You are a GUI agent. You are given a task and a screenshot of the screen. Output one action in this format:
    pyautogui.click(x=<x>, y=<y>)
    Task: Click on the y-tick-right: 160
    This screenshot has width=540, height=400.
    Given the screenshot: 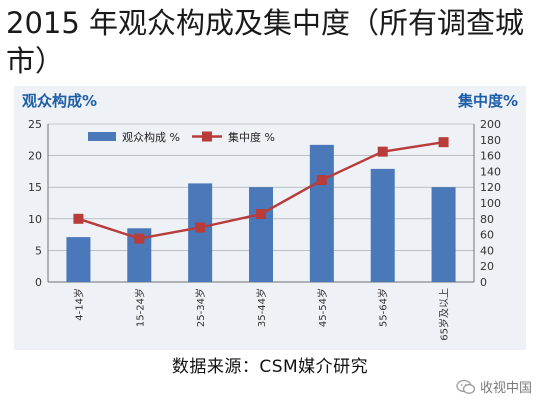 What is the action you would take?
    pyautogui.click(x=490, y=156)
    